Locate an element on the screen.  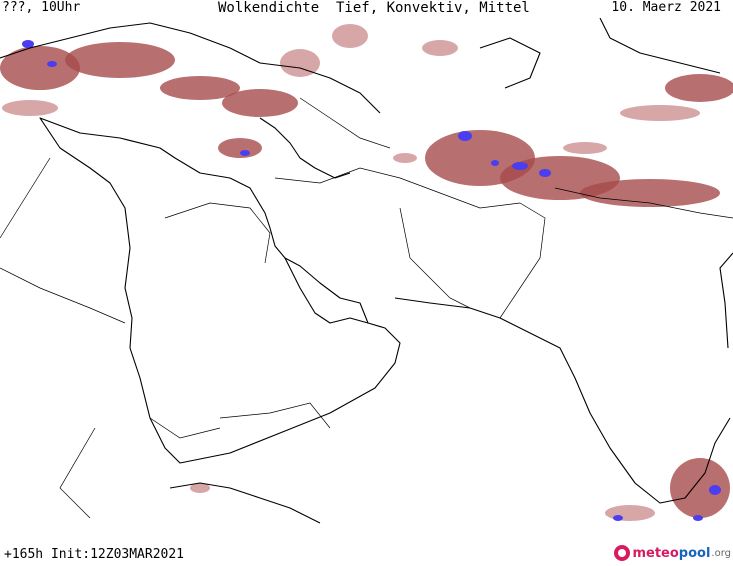
map-valid-label: ???, 10Uhr is located at coordinates (41, 7).